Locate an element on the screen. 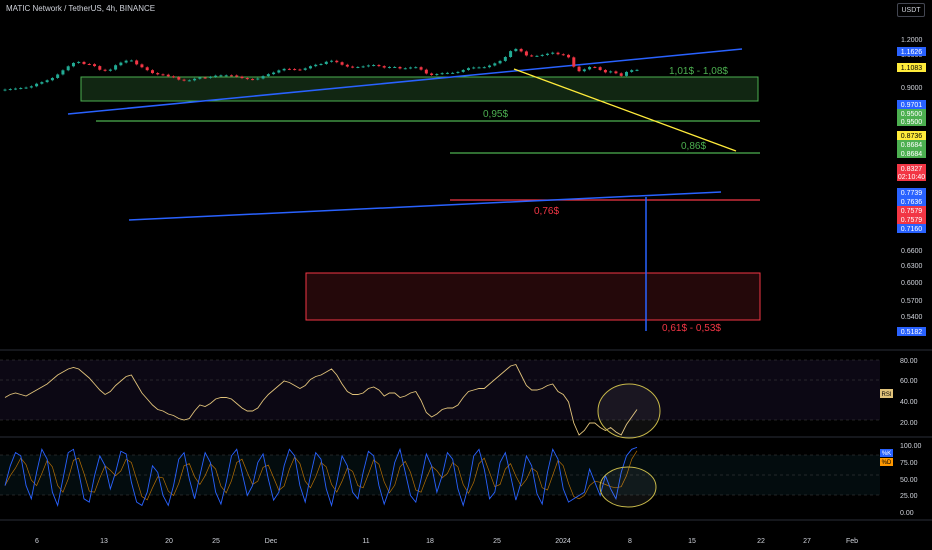 The height and width of the screenshot is (550, 932). currency-button: USDT is located at coordinates (911, 10).